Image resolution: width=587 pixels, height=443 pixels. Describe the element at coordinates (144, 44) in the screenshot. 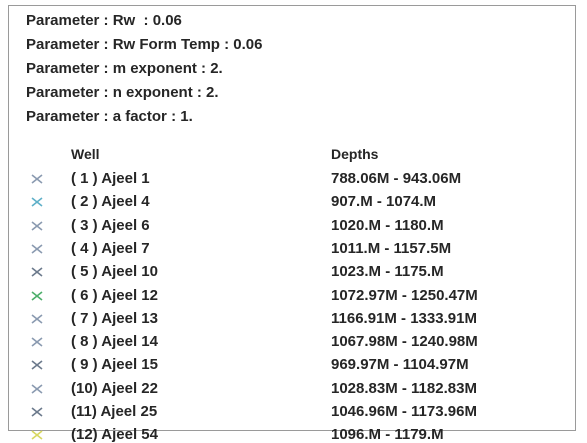

I see `parameter: Parameter : Rw Form Temp : 0.06` at that location.